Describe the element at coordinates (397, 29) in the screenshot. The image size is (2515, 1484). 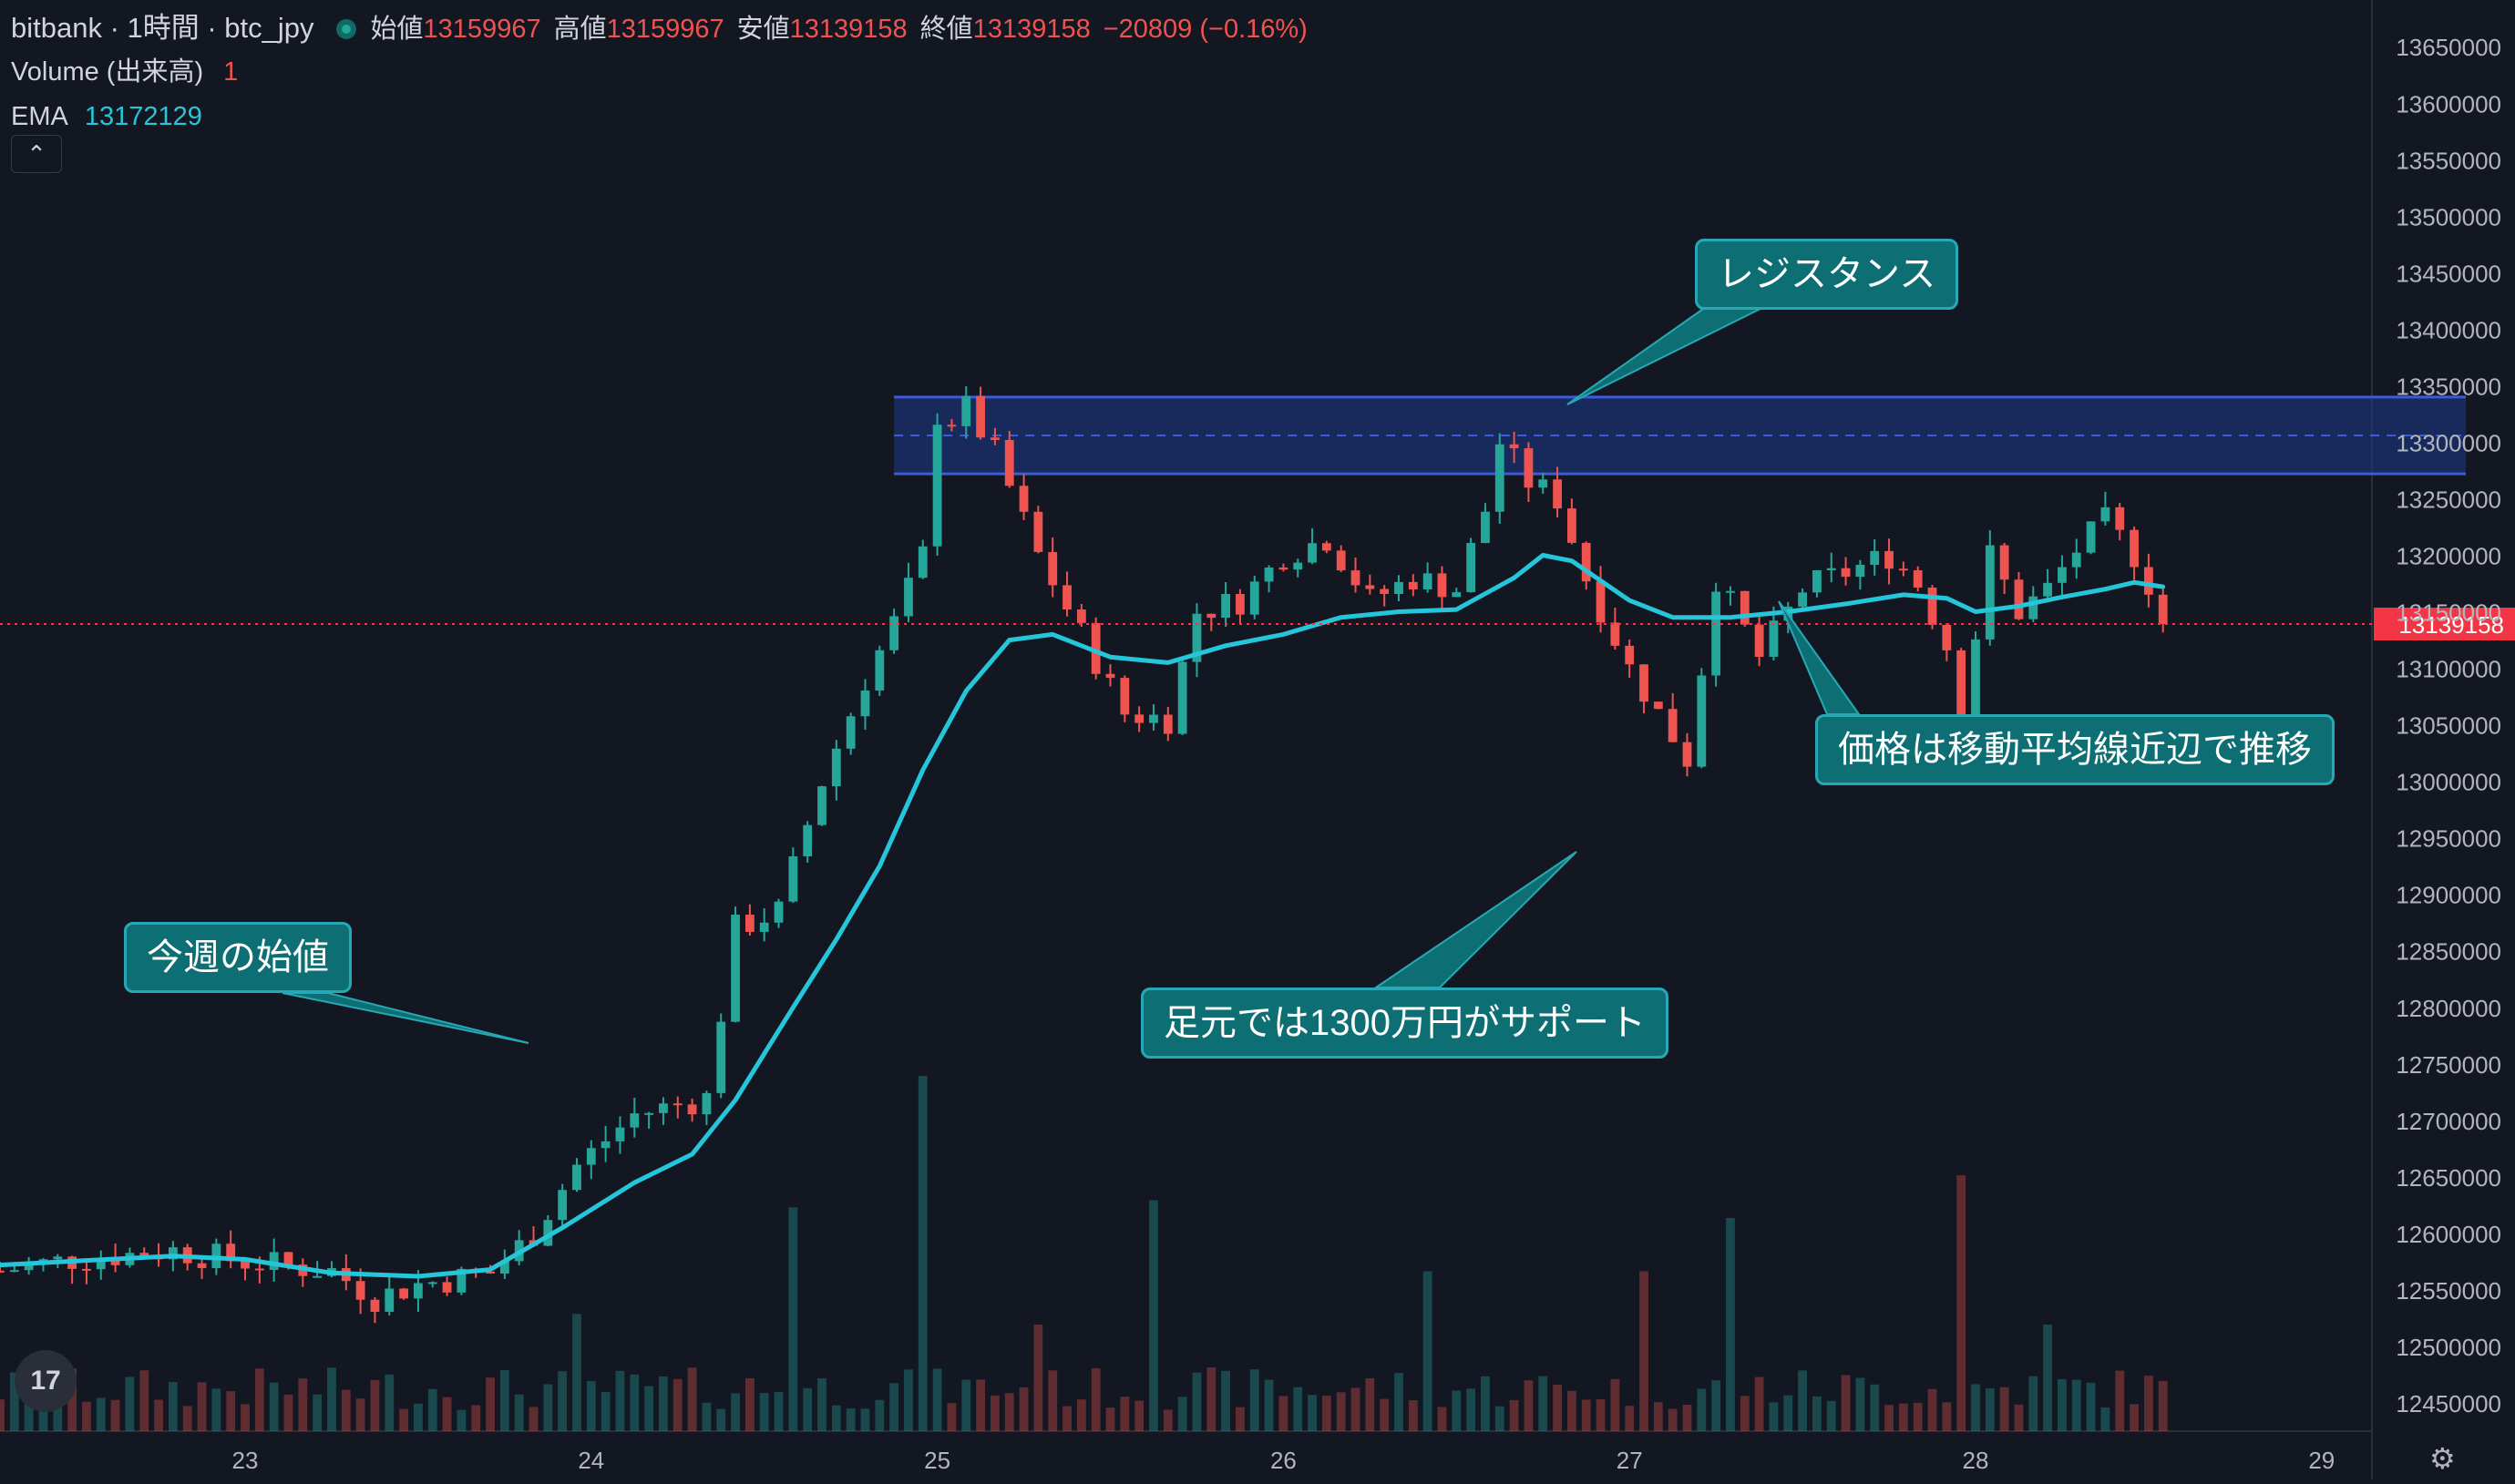
I see `open-label: 始値` at that location.